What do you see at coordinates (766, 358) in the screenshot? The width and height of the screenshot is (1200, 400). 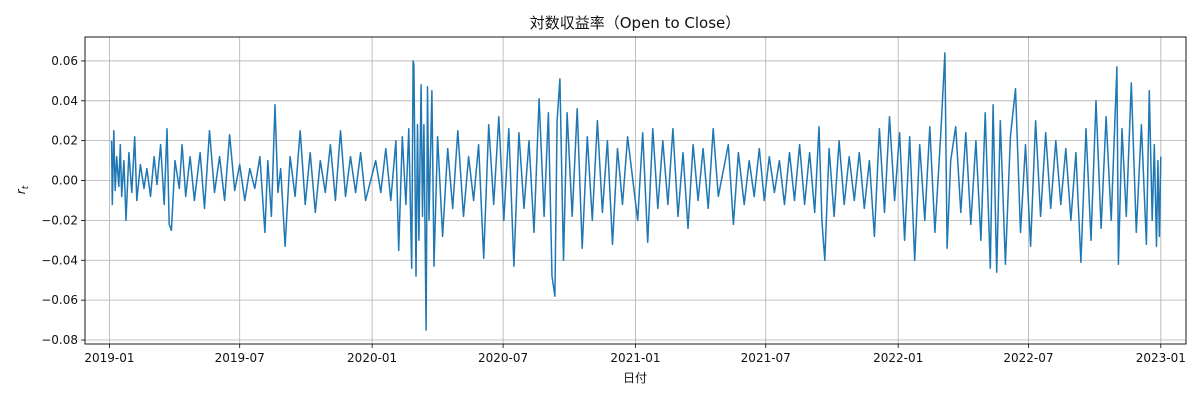 I see `x-tick-label: 2021-07` at bounding box center [766, 358].